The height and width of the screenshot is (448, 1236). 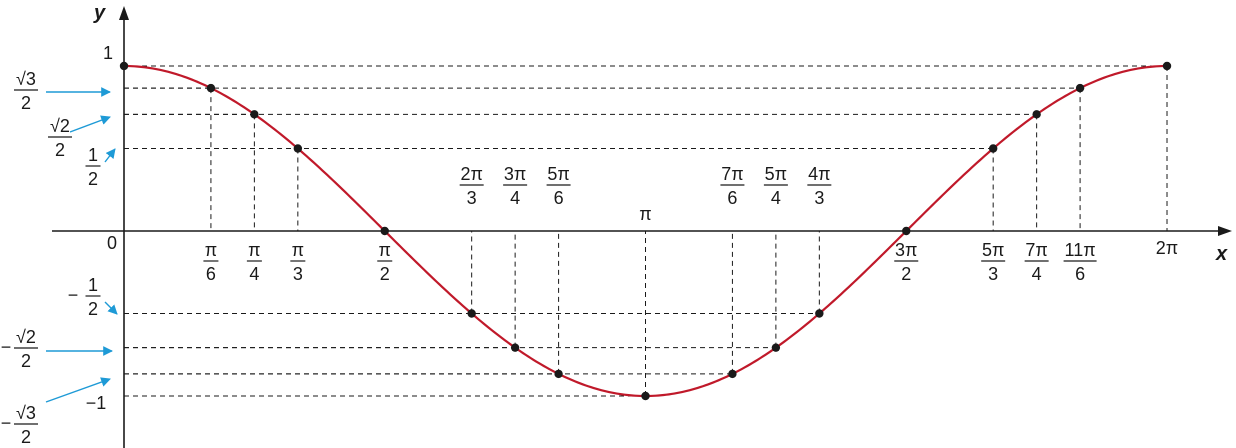 I want to click on x-tick-label-13-den: 3, so click(x=993, y=274).